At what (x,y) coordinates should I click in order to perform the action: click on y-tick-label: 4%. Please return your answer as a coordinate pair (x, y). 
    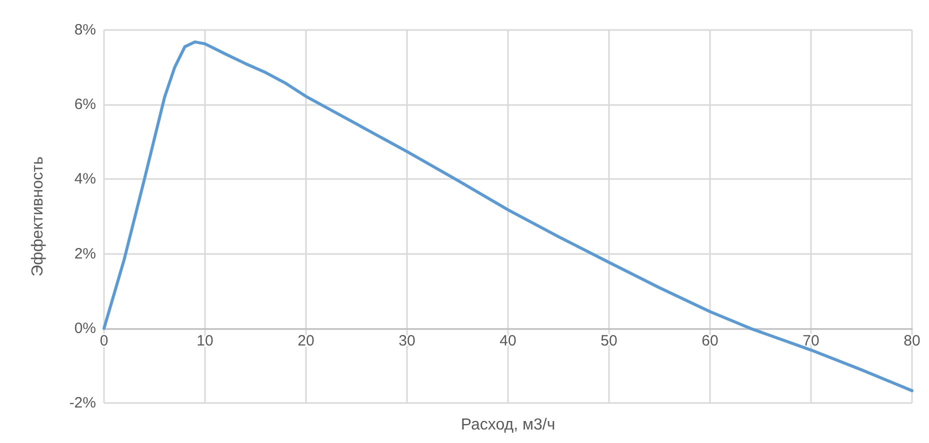
    Looking at the image, I should click on (85, 179).